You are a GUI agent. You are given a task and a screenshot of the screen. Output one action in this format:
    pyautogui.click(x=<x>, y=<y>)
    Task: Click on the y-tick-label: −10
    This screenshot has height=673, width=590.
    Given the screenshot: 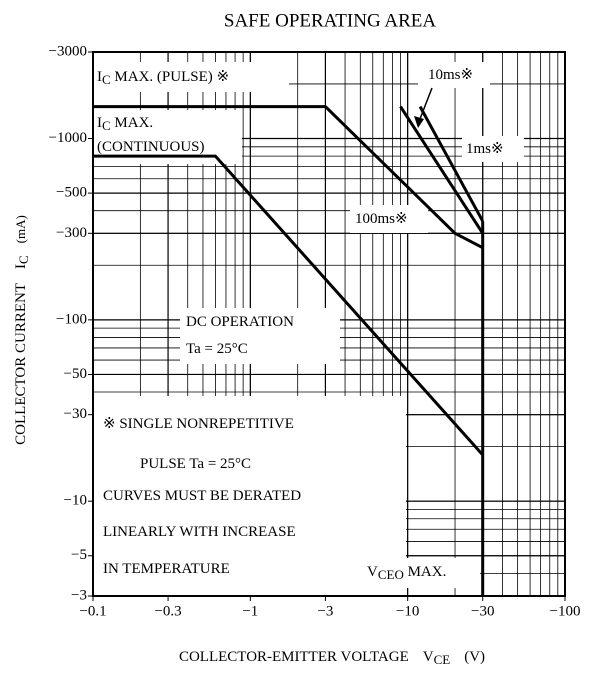 What is the action you would take?
    pyautogui.click(x=75, y=501)
    